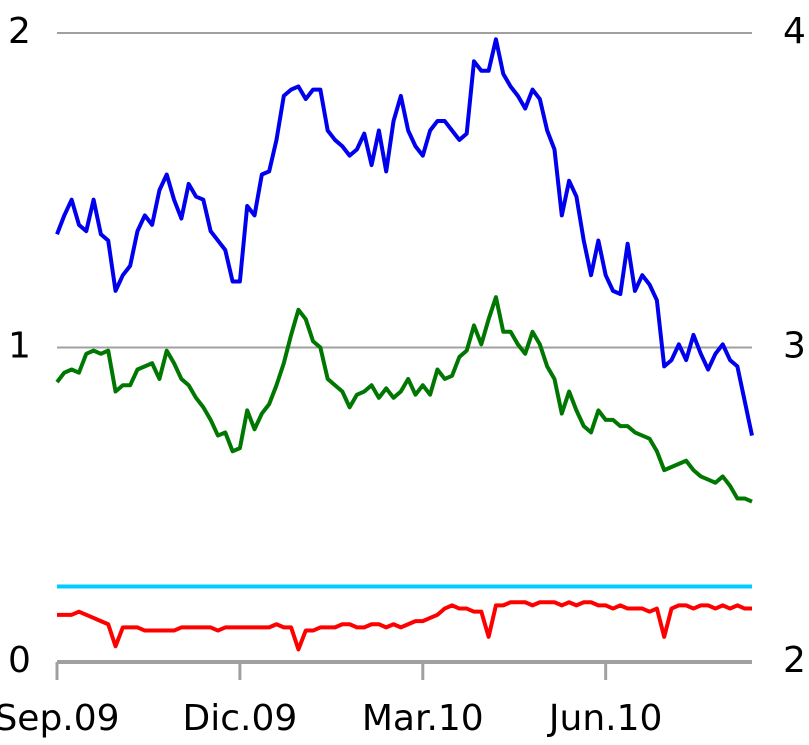 Image resolution: width=809 pixels, height=745 pixels. What do you see at coordinates (423, 718) in the screenshot?
I see `x-tick-label: Mar.10` at bounding box center [423, 718].